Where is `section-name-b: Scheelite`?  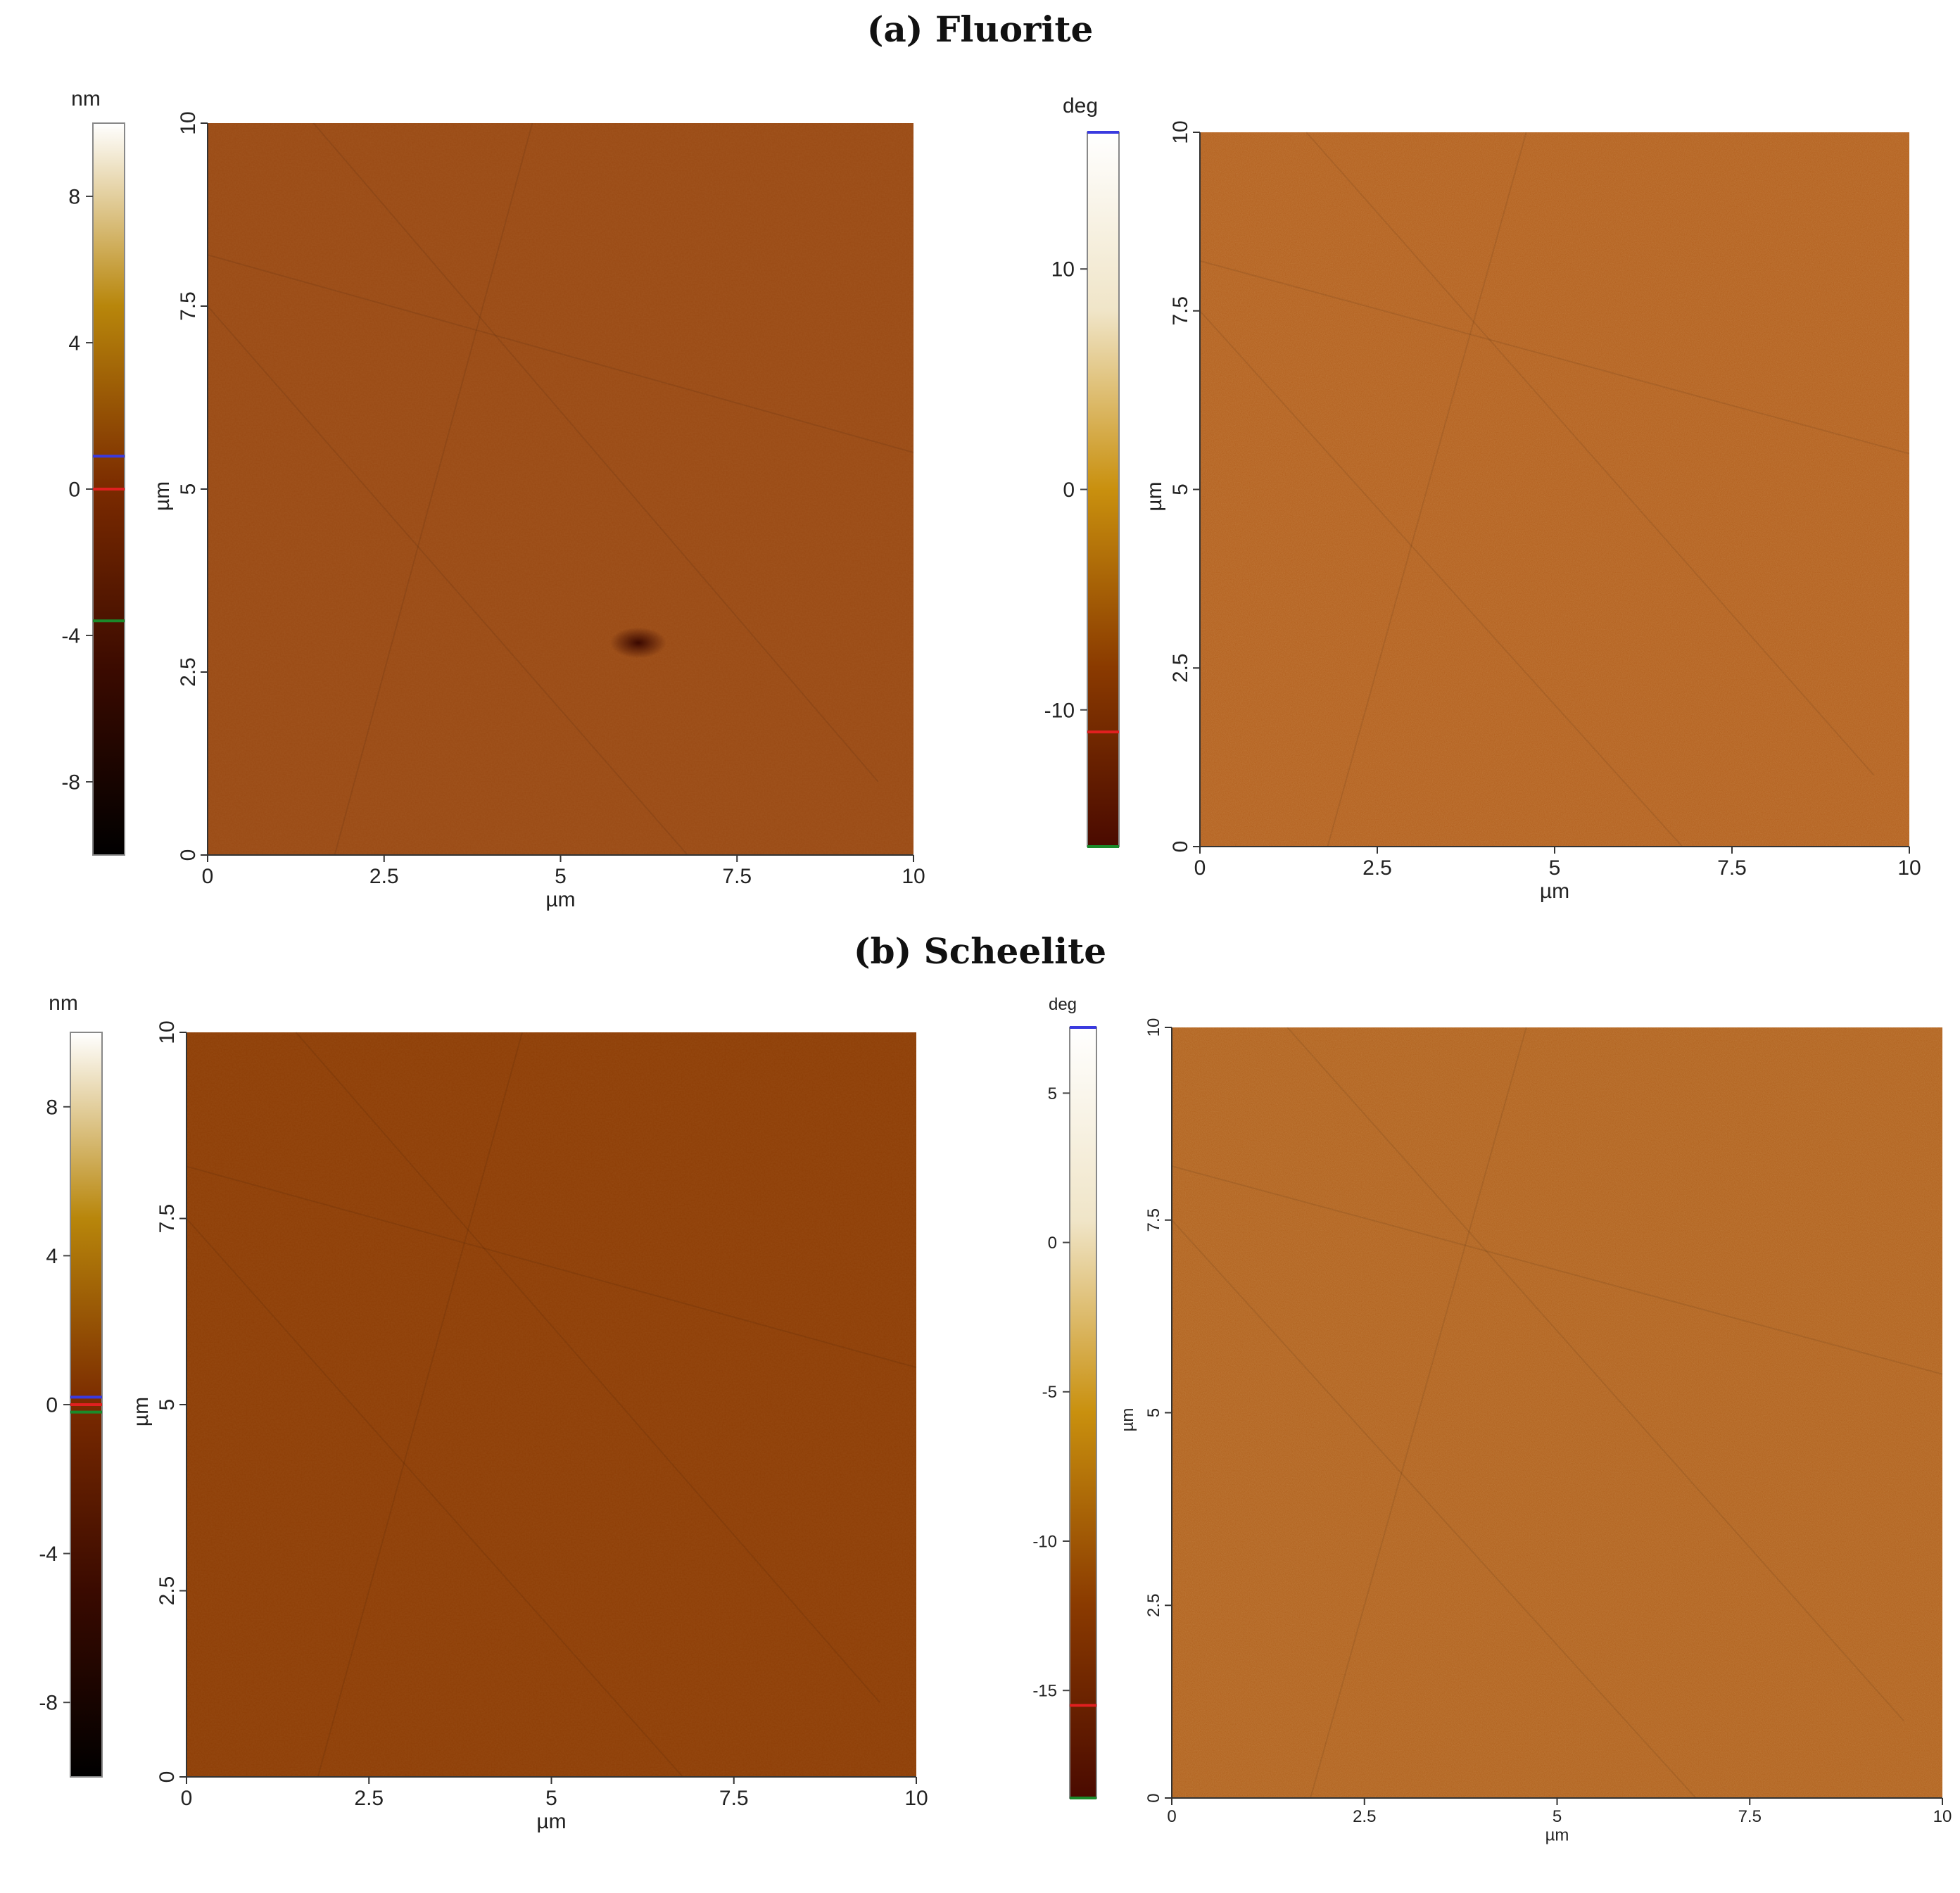
section-name-b: Scheelite is located at coordinates (1015, 951).